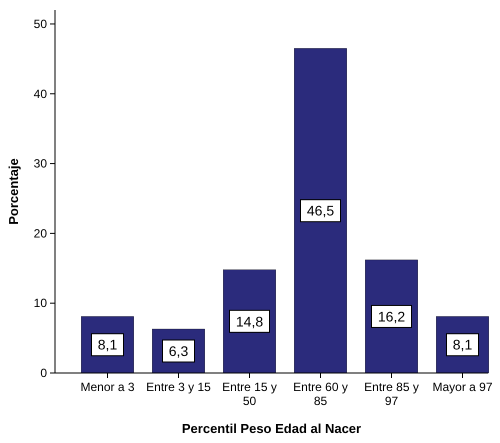 The height and width of the screenshot is (443, 500). What do you see at coordinates (41, 23) in the screenshot?
I see `y-tick-label: 50` at bounding box center [41, 23].